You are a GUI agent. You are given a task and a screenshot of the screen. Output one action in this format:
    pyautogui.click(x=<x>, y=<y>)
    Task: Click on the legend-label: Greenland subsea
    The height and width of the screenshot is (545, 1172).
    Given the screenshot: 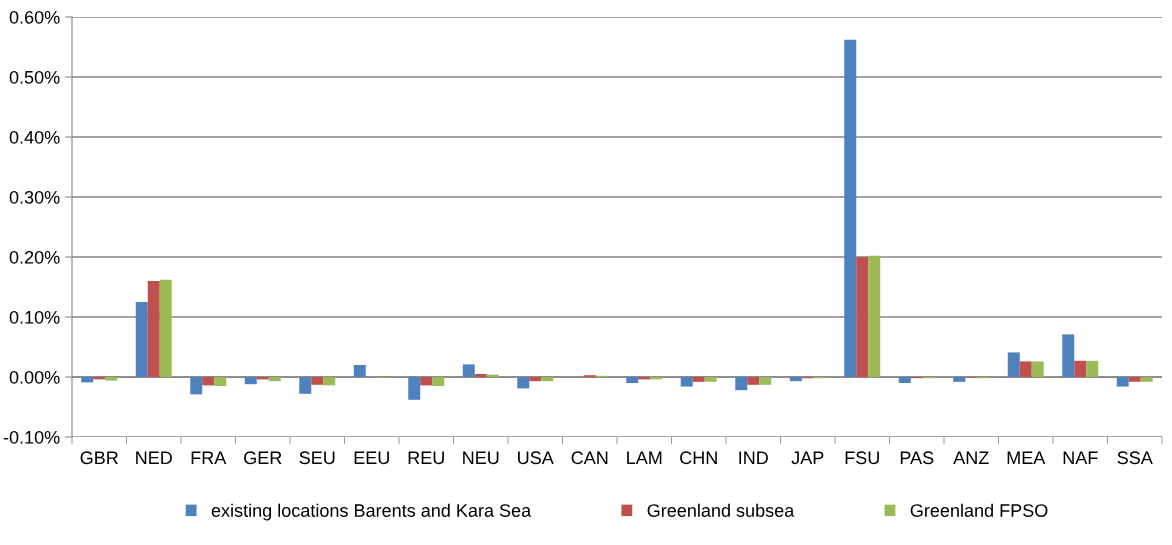 What is the action you would take?
    pyautogui.click(x=721, y=510)
    